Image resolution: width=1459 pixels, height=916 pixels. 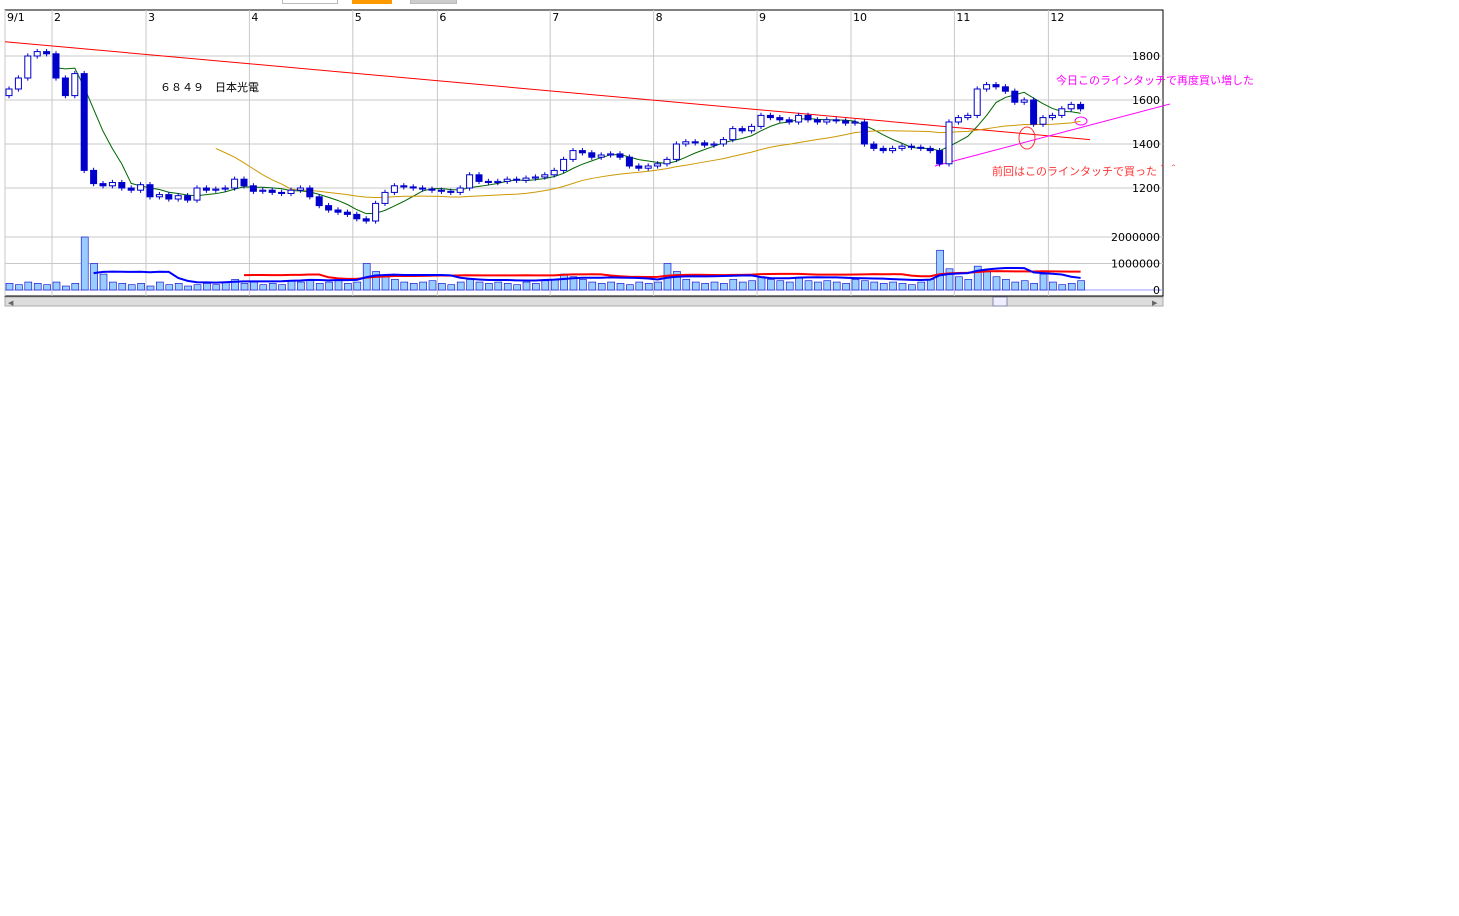 What do you see at coordinates (1155, 303) in the screenshot?
I see `scroll-right-icon: ▶` at bounding box center [1155, 303].